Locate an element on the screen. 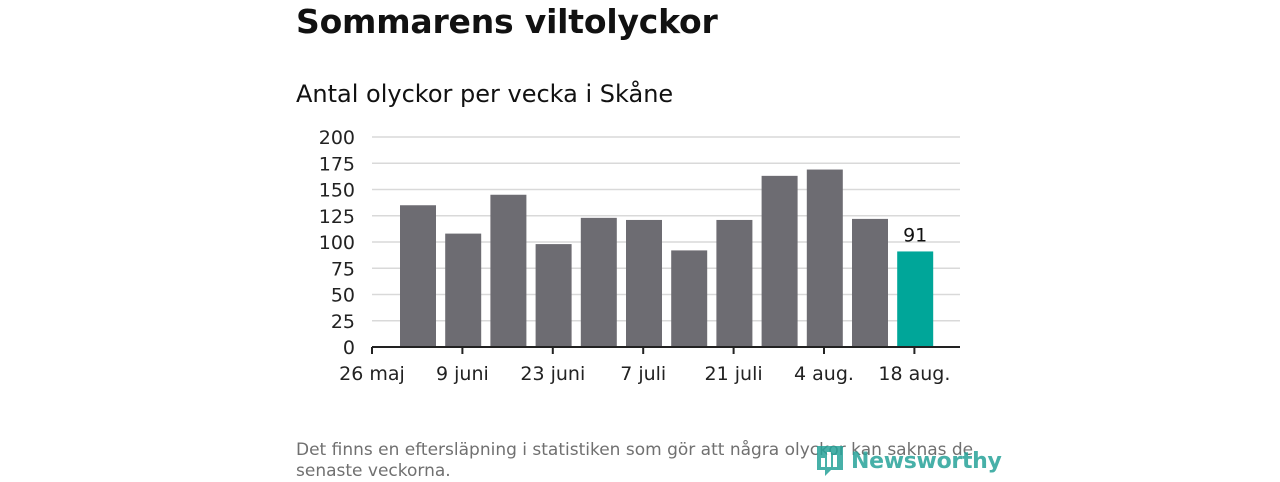  x-tick-label: 21 juli is located at coordinates (734, 374).